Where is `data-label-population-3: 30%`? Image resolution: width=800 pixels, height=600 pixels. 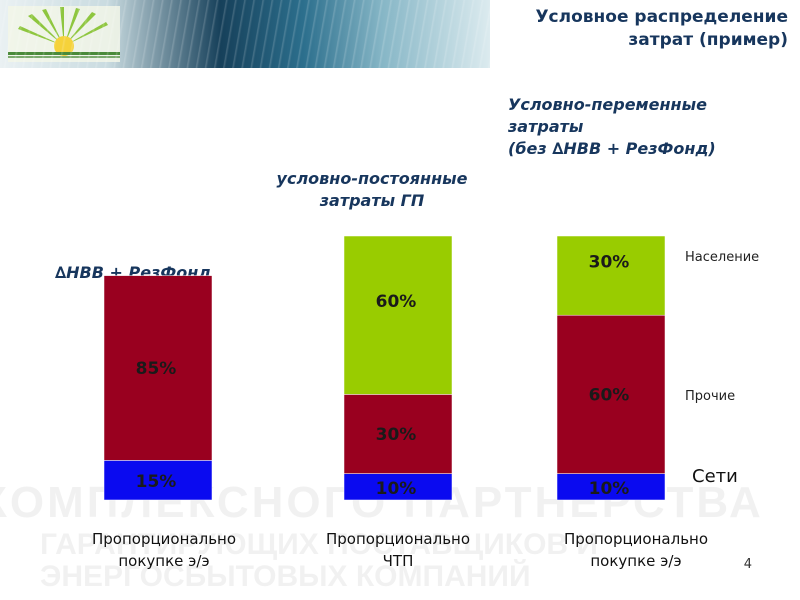 data-label-population-3: 30% is located at coordinates (609, 263).